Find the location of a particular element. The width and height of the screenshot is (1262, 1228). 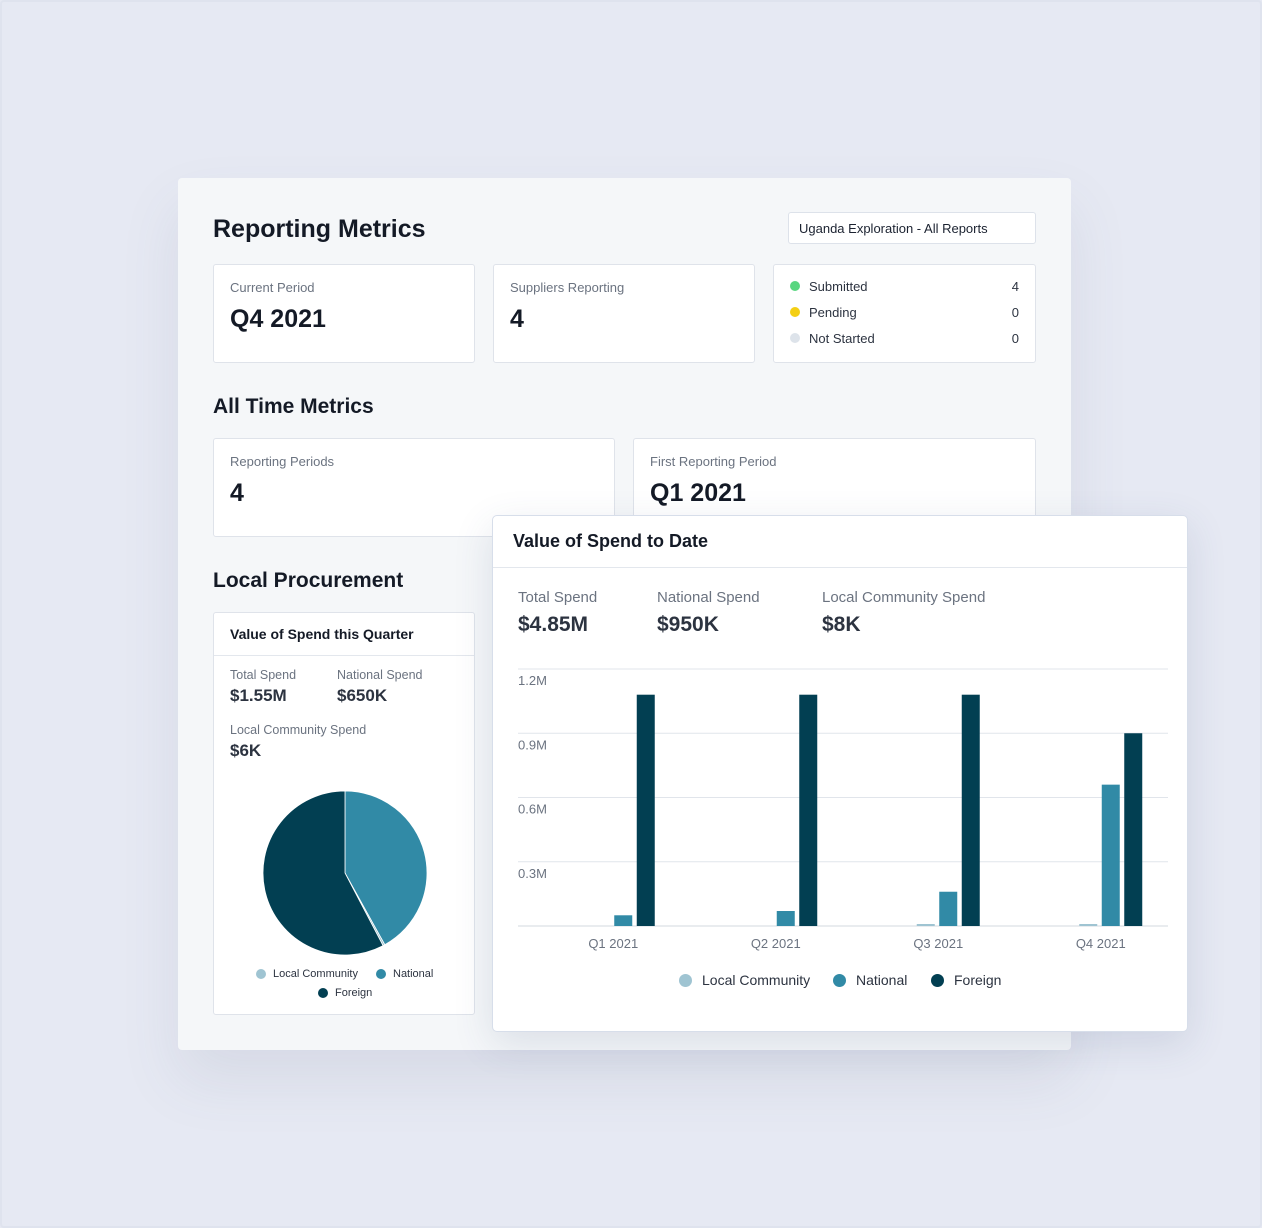

submitted-dot-icon is located at coordinates (795, 286).